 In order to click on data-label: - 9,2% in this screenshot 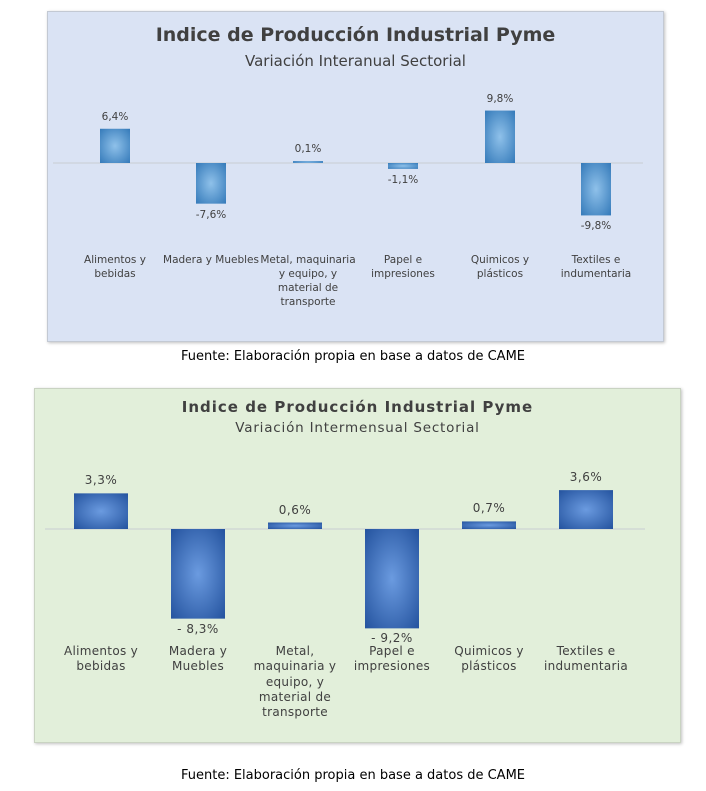, I will do `click(392, 638)`.